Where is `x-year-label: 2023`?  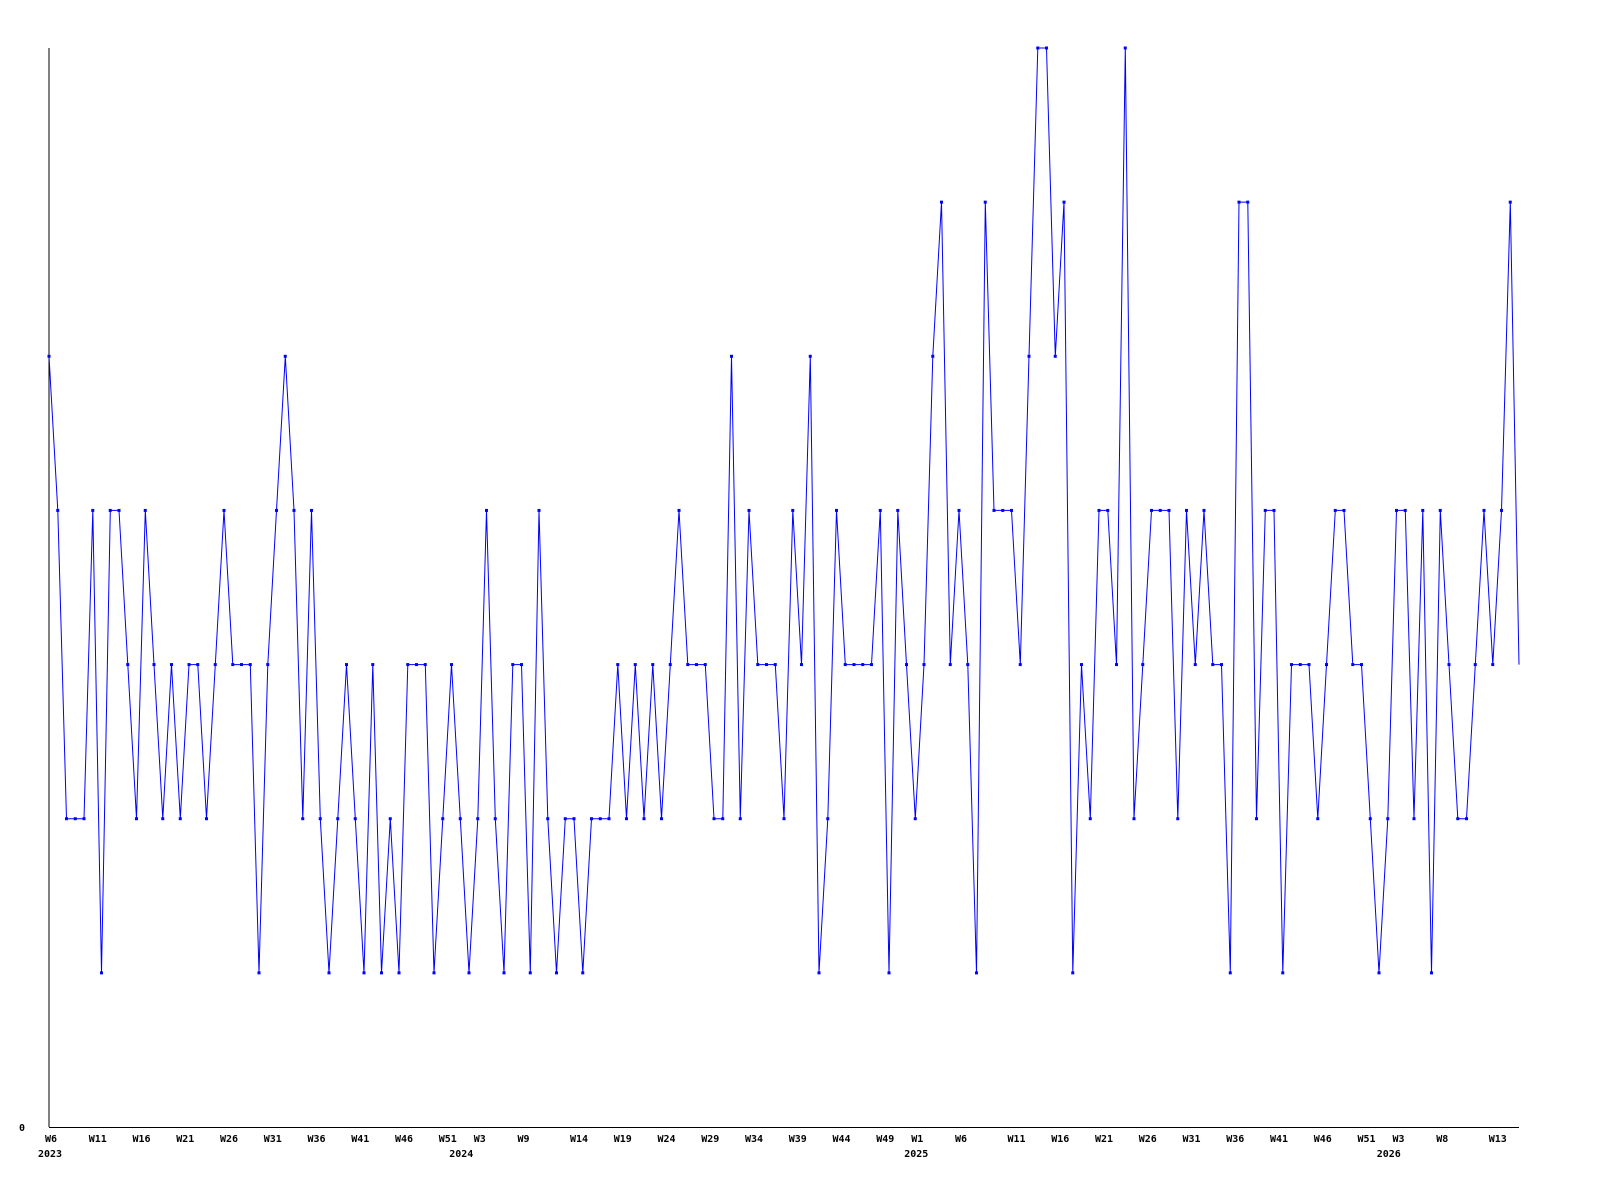
x-year-label: 2023 is located at coordinates (50, 1154).